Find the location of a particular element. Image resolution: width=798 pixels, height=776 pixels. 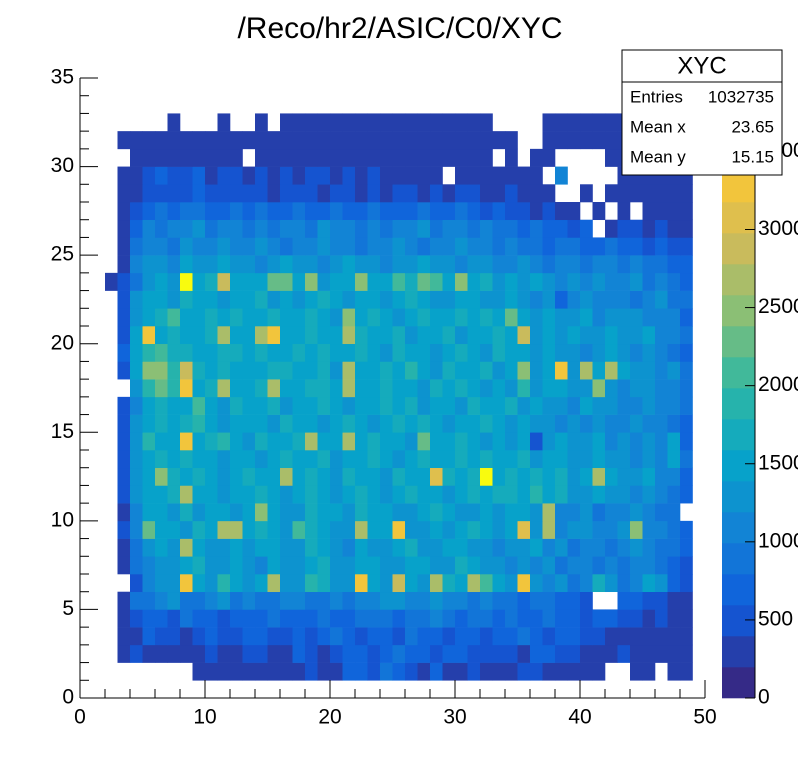

stats-title: XYC is located at coordinates (701, 65).